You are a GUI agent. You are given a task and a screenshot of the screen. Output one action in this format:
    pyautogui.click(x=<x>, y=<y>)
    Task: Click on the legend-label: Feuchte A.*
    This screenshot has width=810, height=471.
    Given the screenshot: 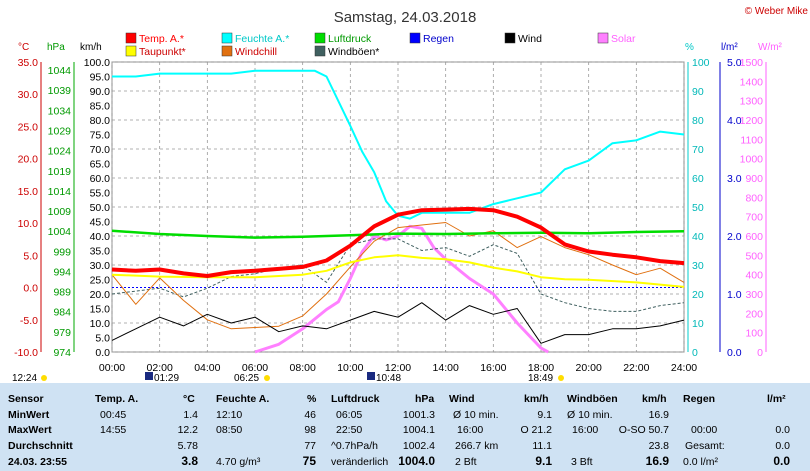 What is the action you would take?
    pyautogui.click(x=262, y=39)
    